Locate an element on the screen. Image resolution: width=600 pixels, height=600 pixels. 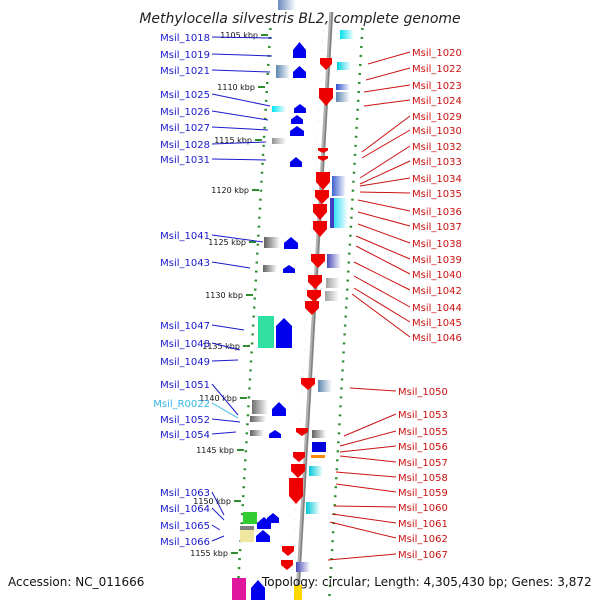
left-gene-label: Msil_1054 is located at coordinates (185, 435).